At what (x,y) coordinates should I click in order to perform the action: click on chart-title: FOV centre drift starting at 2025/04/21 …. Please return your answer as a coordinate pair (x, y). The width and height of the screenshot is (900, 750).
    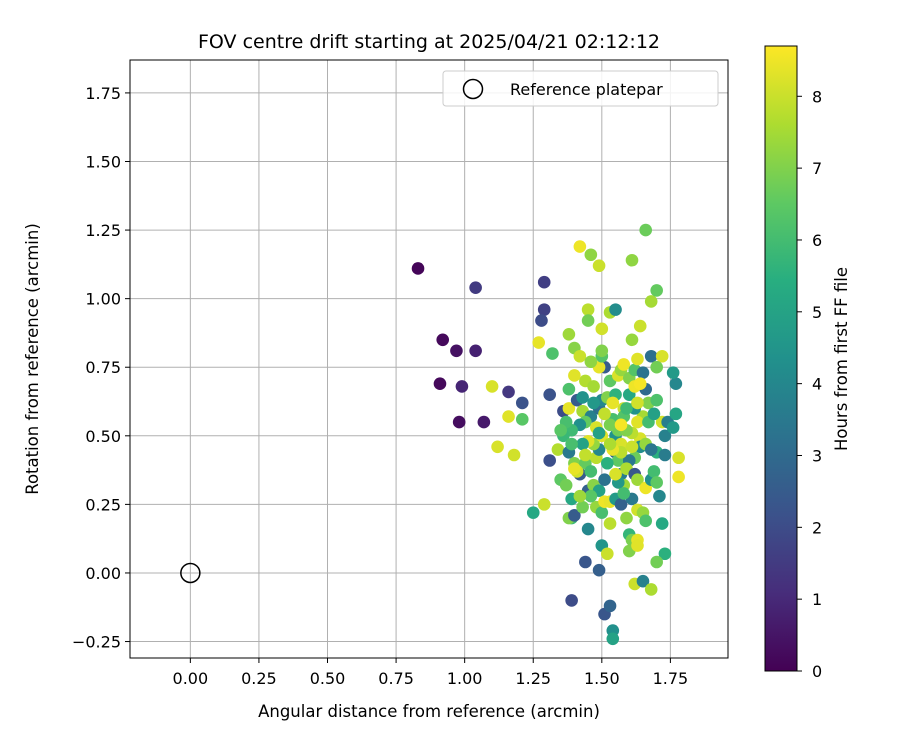
    Looking at the image, I should click on (429, 42).